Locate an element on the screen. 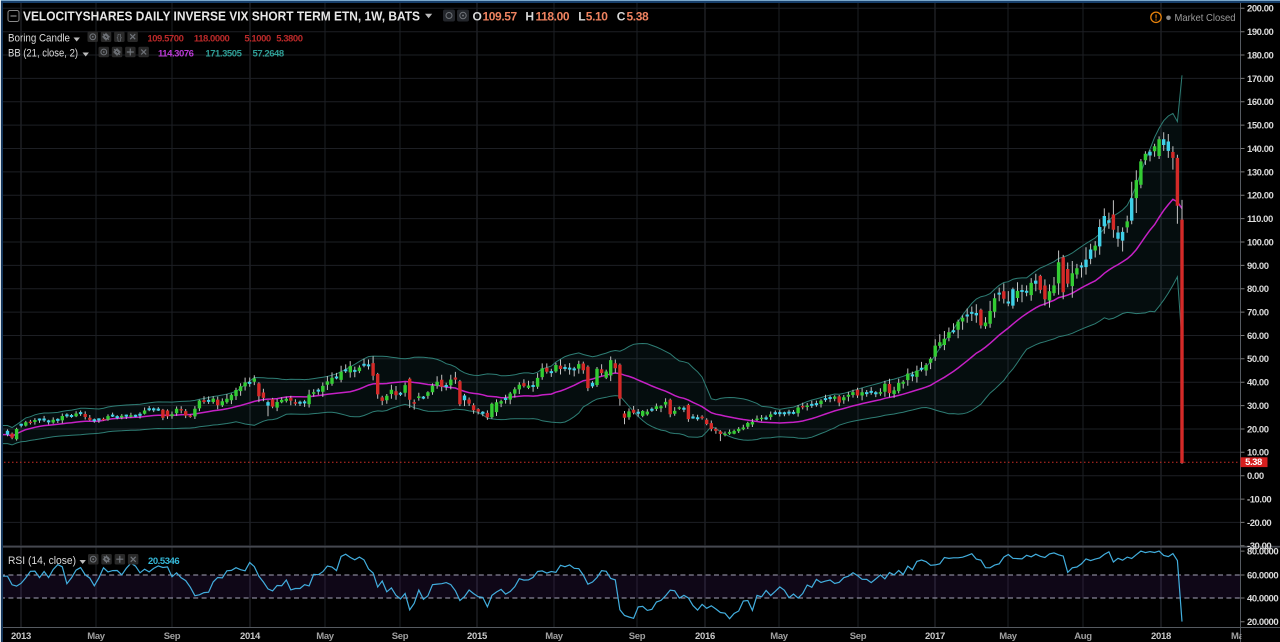 The width and height of the screenshot is (1280, 642). svg-text: 40.0000 is located at coordinates (1262, 598).